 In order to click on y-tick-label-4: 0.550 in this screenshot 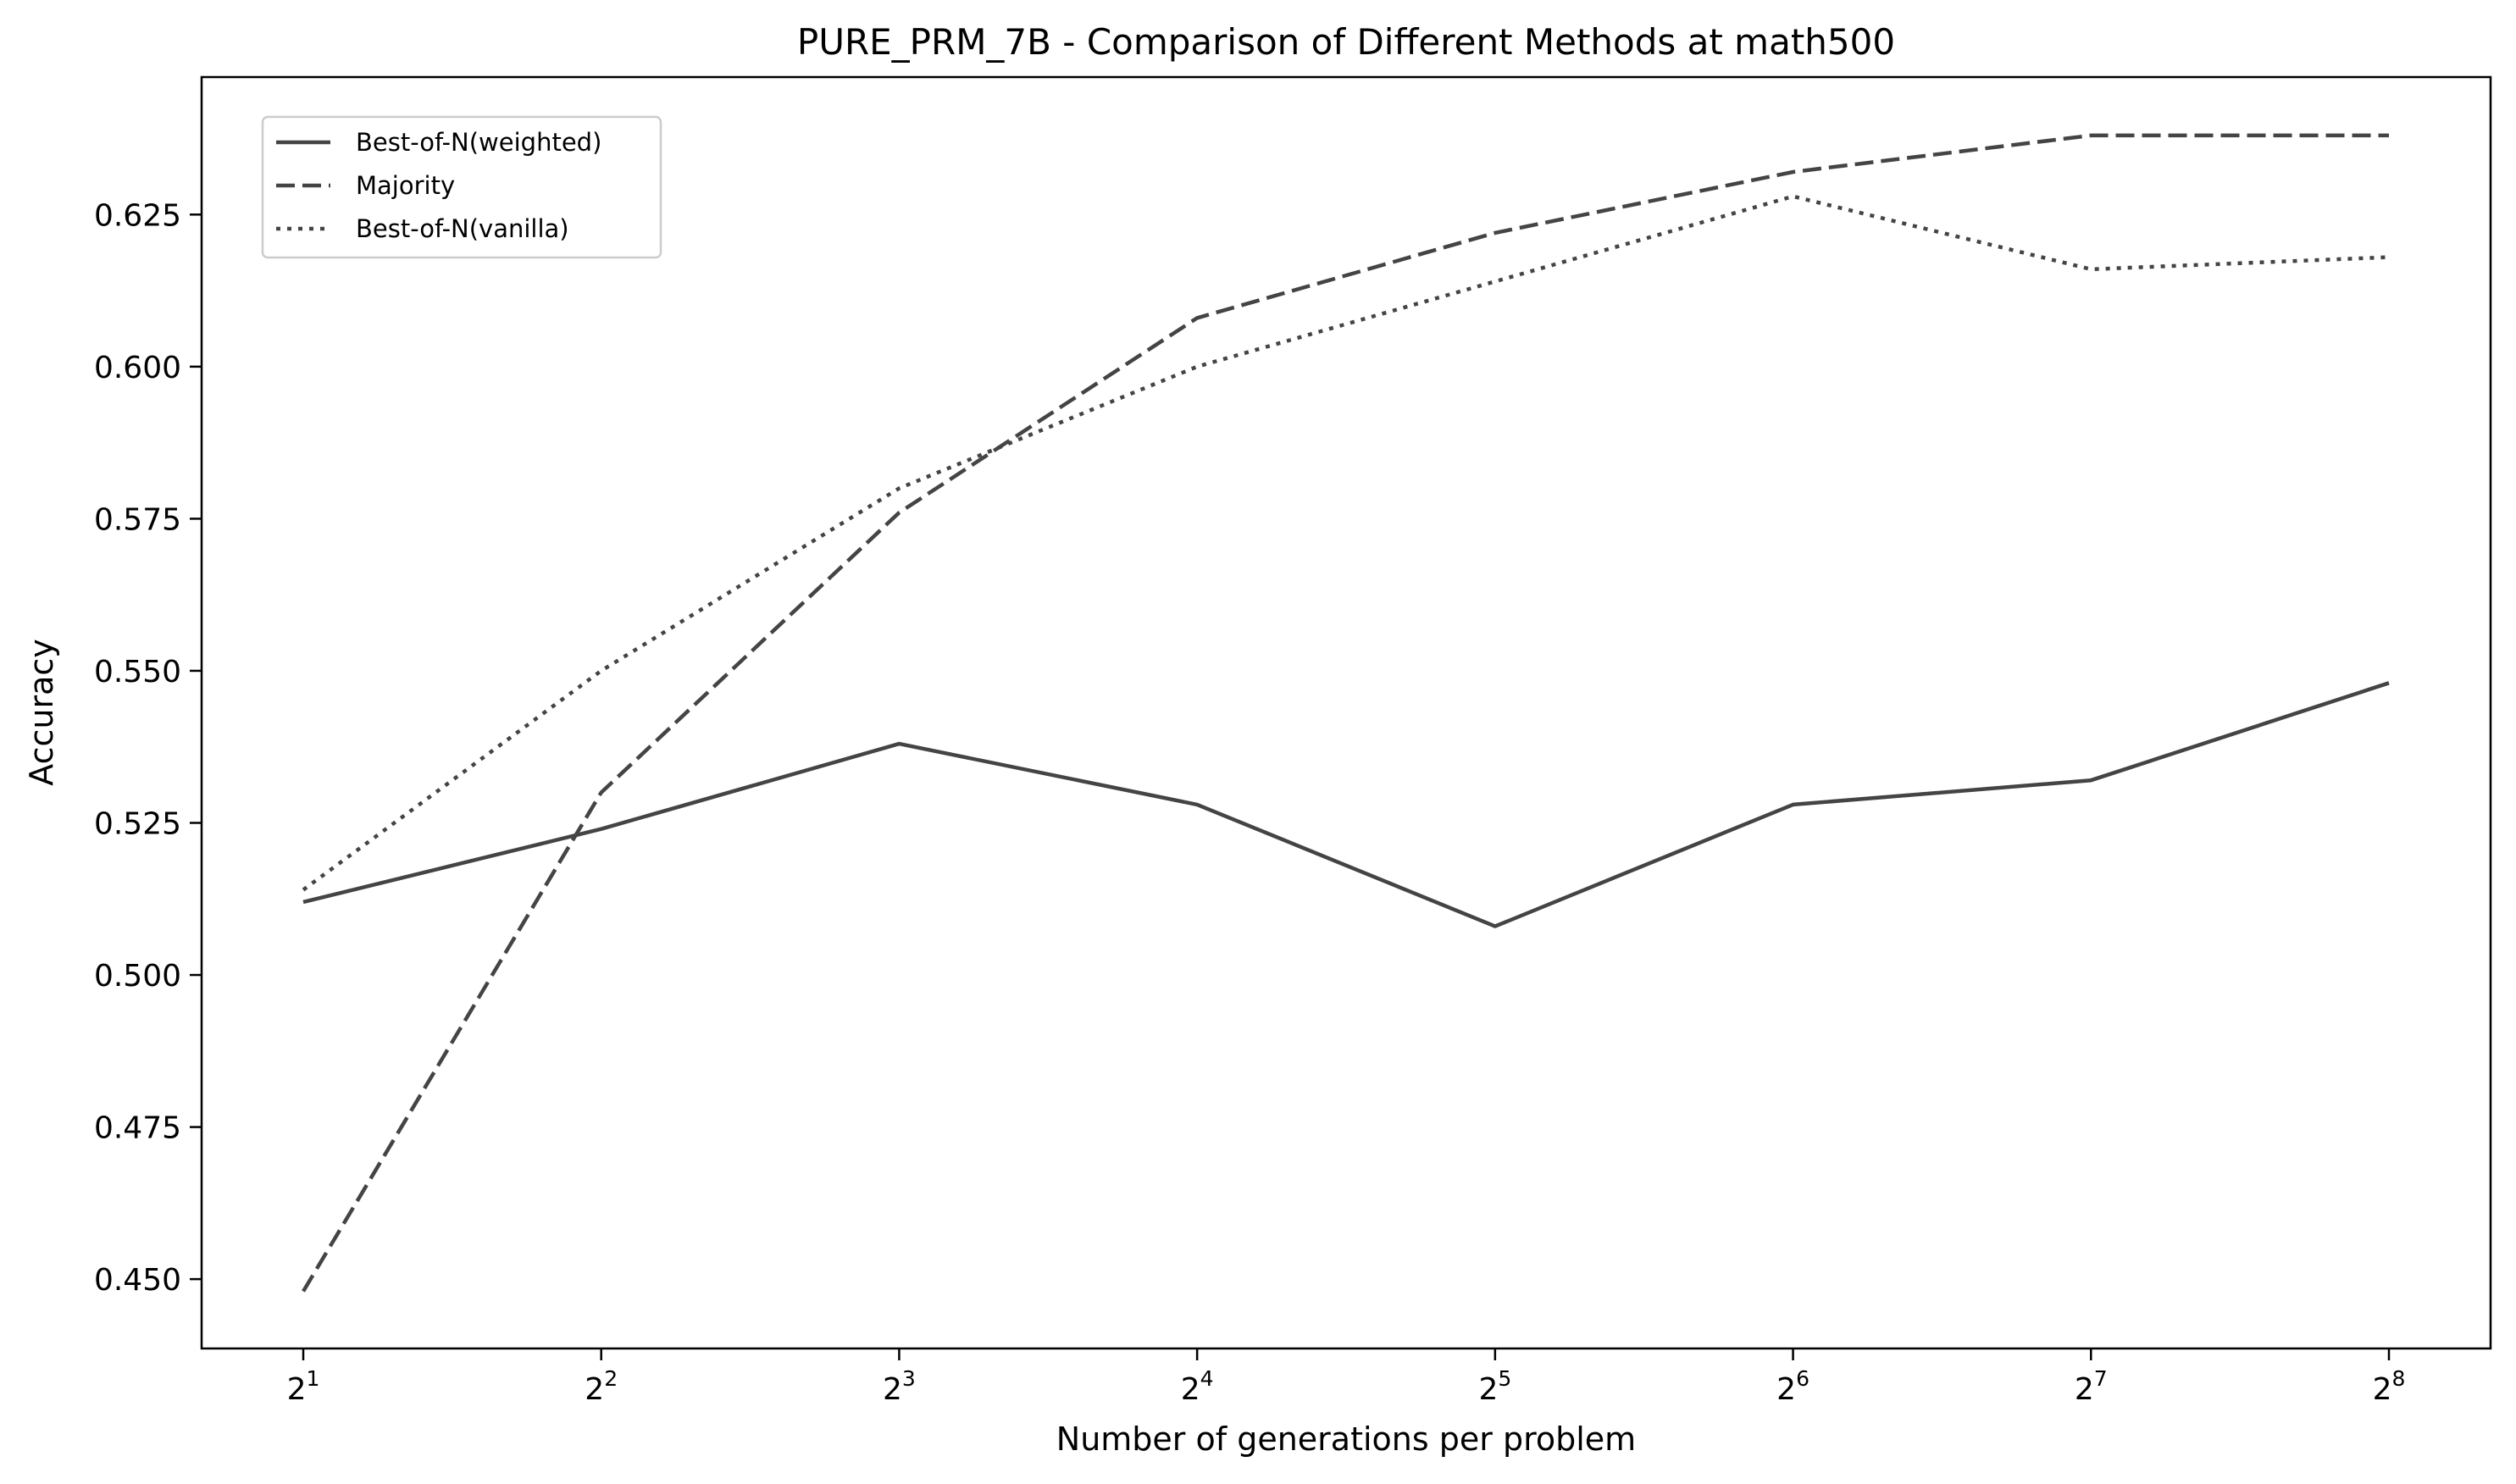, I will do `click(137, 672)`.